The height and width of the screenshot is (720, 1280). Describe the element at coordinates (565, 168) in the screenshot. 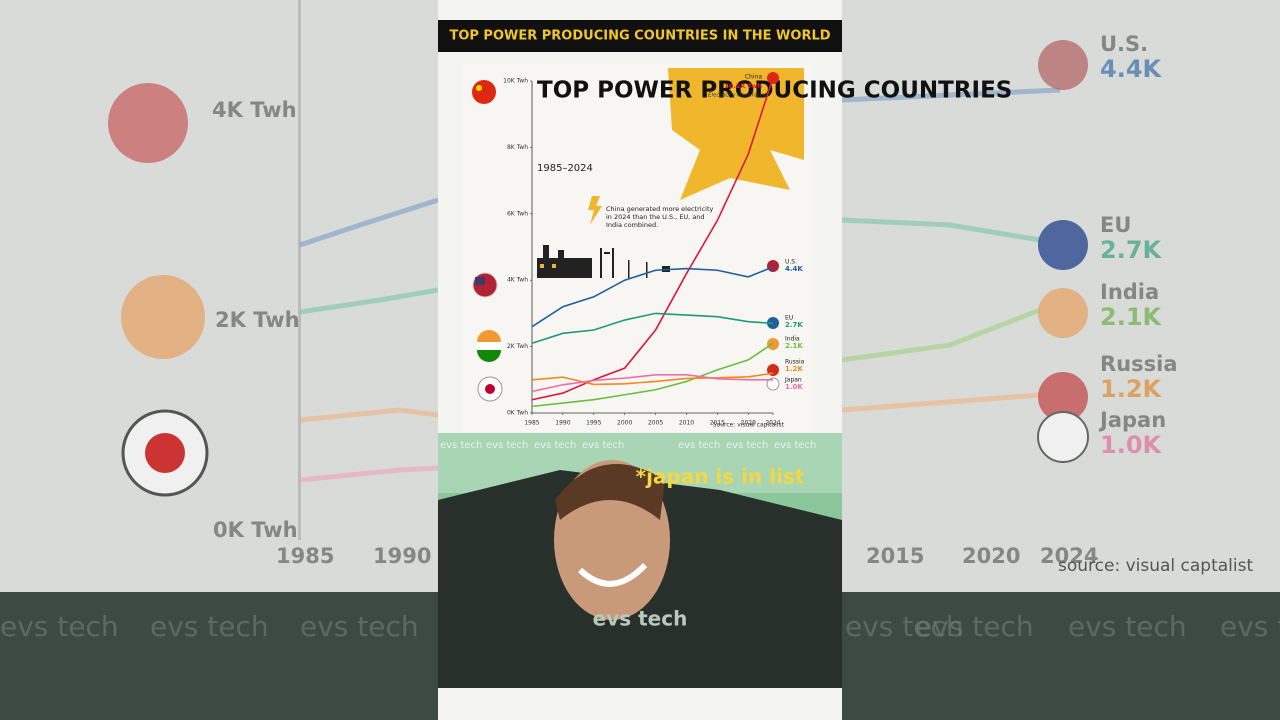

I see `chart-subtitle: 1985–2024` at that location.